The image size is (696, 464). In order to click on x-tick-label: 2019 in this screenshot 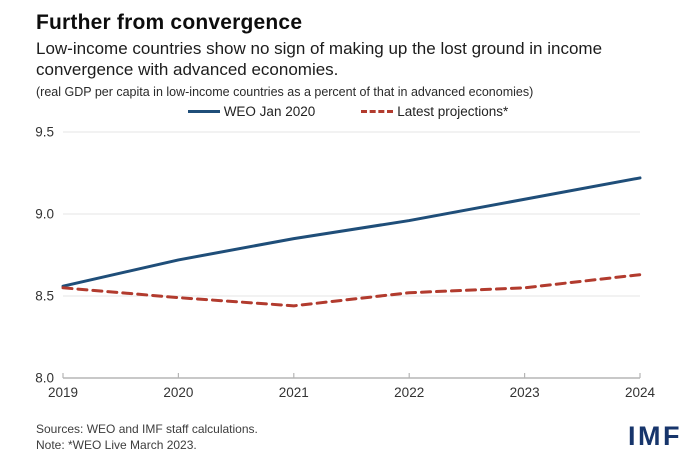, I will do `click(63, 392)`.